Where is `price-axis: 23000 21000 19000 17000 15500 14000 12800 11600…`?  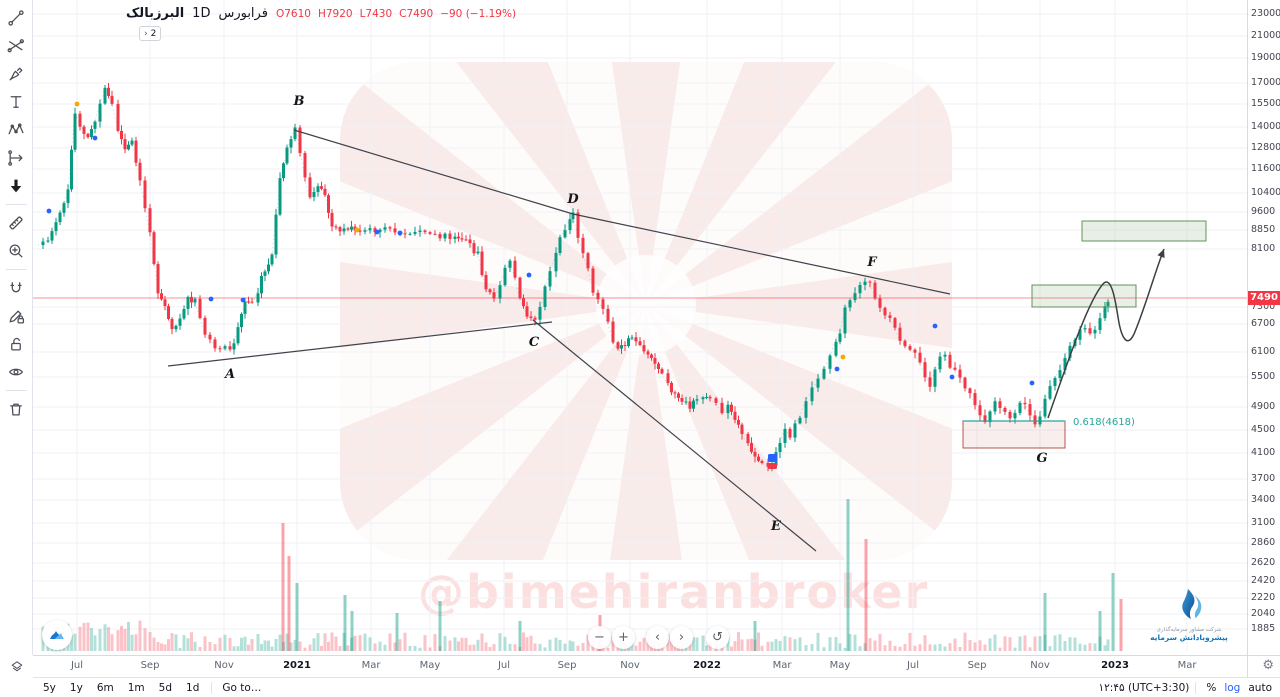 price-axis: 23000 21000 19000 17000 15500 14000 12800 11600… is located at coordinates (1264, 327).